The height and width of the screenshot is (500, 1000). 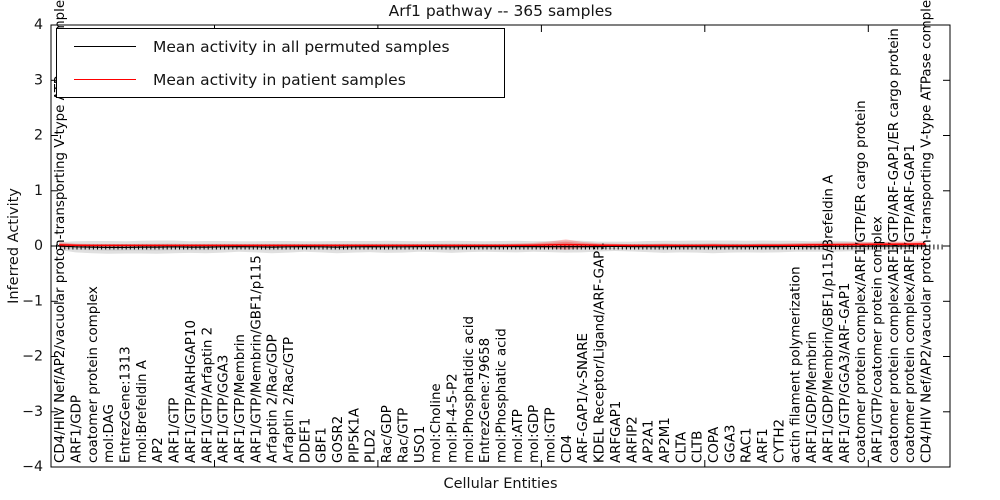 I want to click on legend-line-patient-icon, so click(x=105, y=79).